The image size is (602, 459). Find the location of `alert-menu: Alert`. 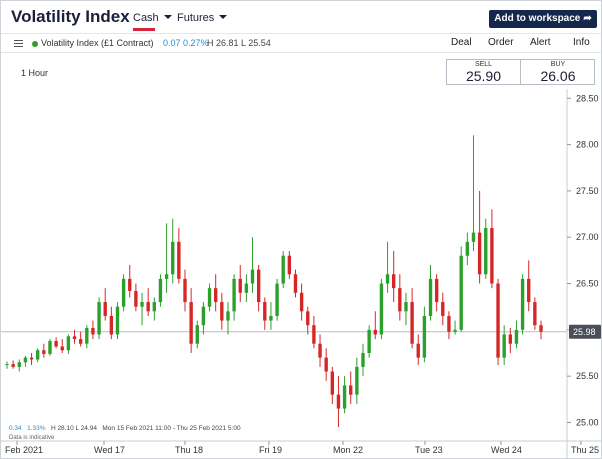

alert-menu: Alert is located at coordinates (540, 42).